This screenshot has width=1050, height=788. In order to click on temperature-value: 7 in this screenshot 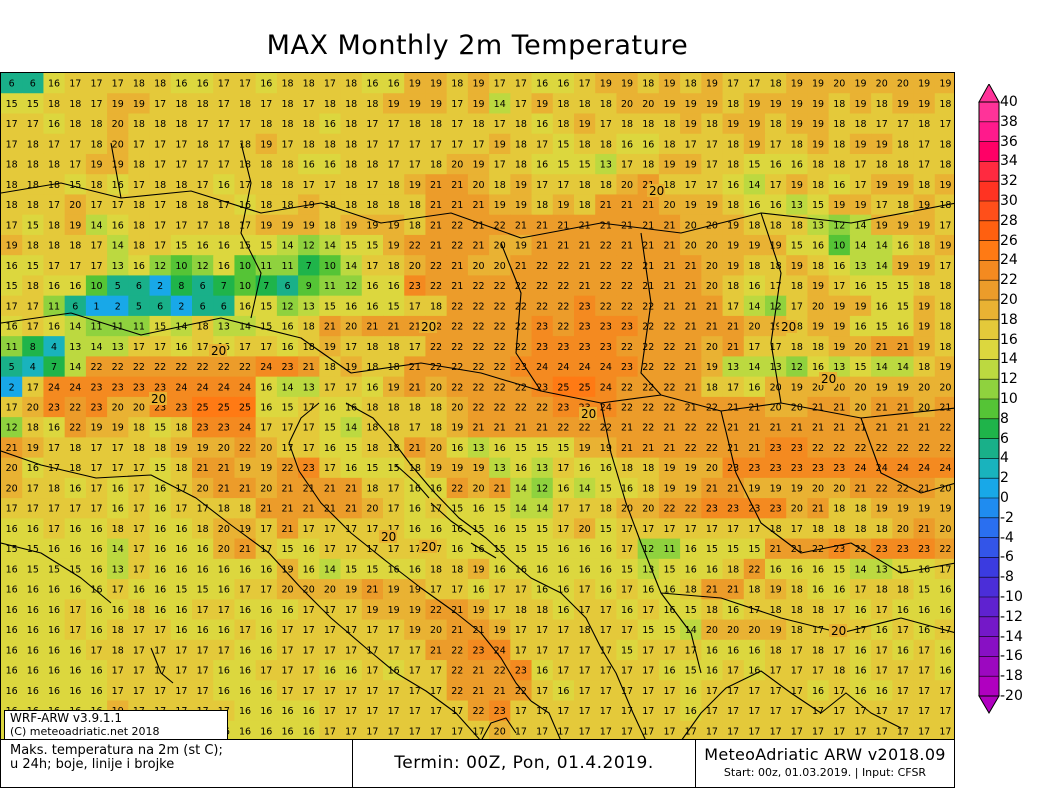, I will do `click(224, 286)`.